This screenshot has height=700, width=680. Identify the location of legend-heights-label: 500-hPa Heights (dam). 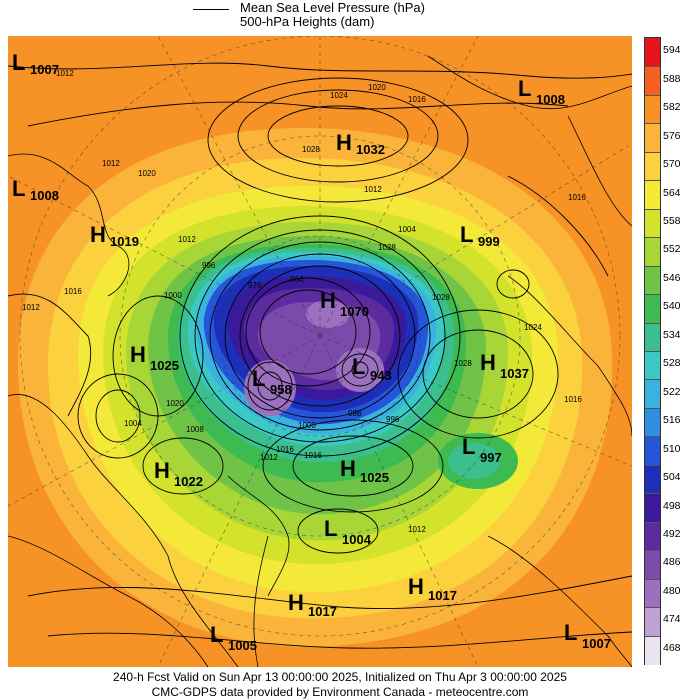
(307, 21).